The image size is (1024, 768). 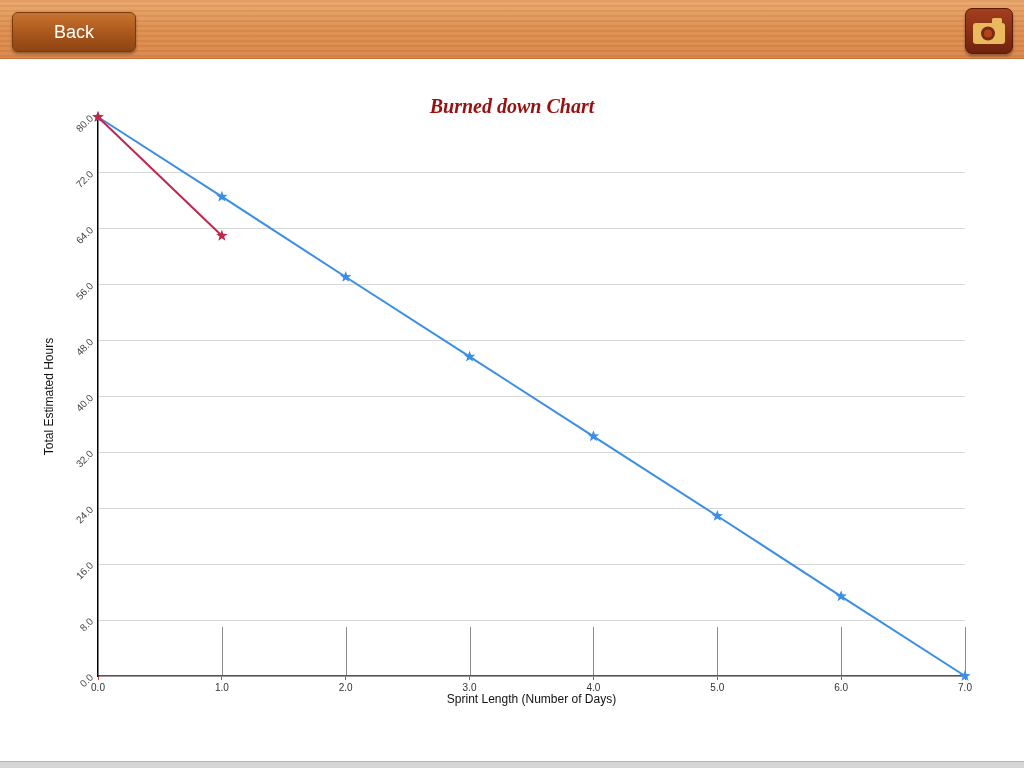 What do you see at coordinates (593, 687) in the screenshot?
I see `x-tick-label: 4.0` at bounding box center [593, 687].